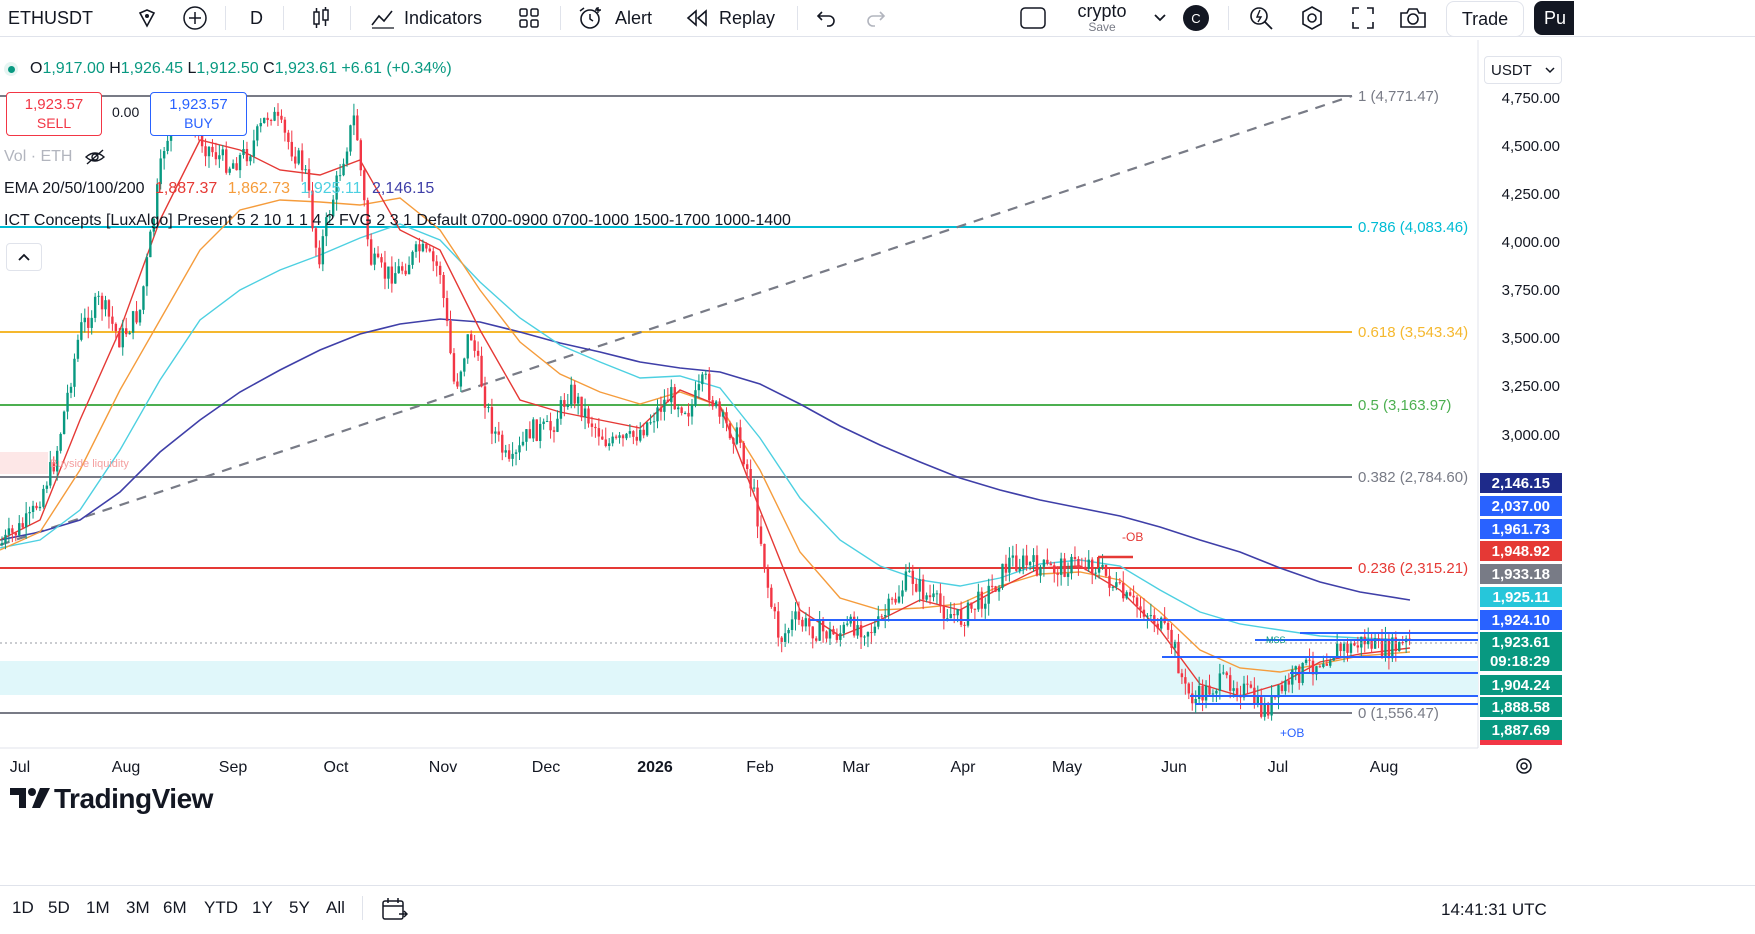 The height and width of the screenshot is (934, 1755). I want to click on timeframe-ytd: YTD, so click(221, 907).